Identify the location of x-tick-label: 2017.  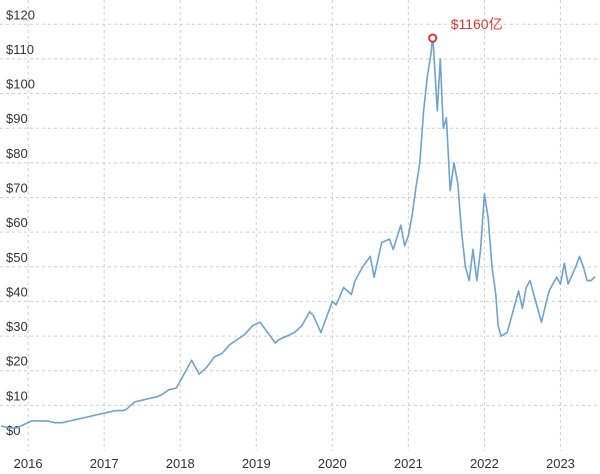
(104, 463).